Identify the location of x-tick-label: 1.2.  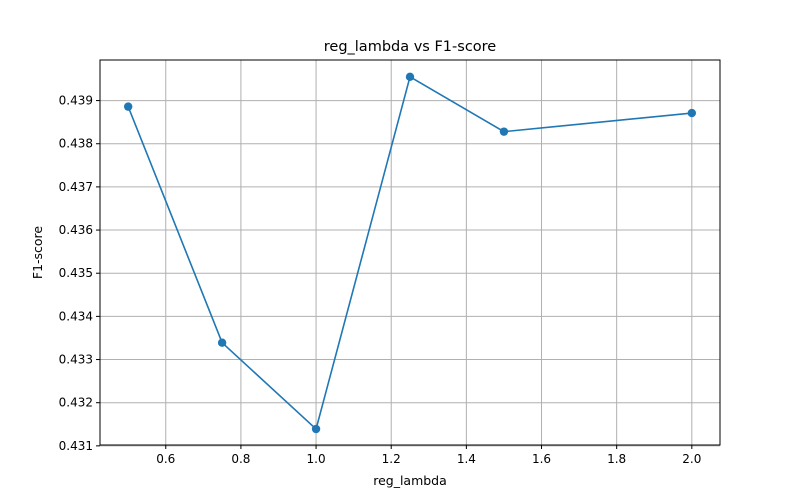
(391, 459).